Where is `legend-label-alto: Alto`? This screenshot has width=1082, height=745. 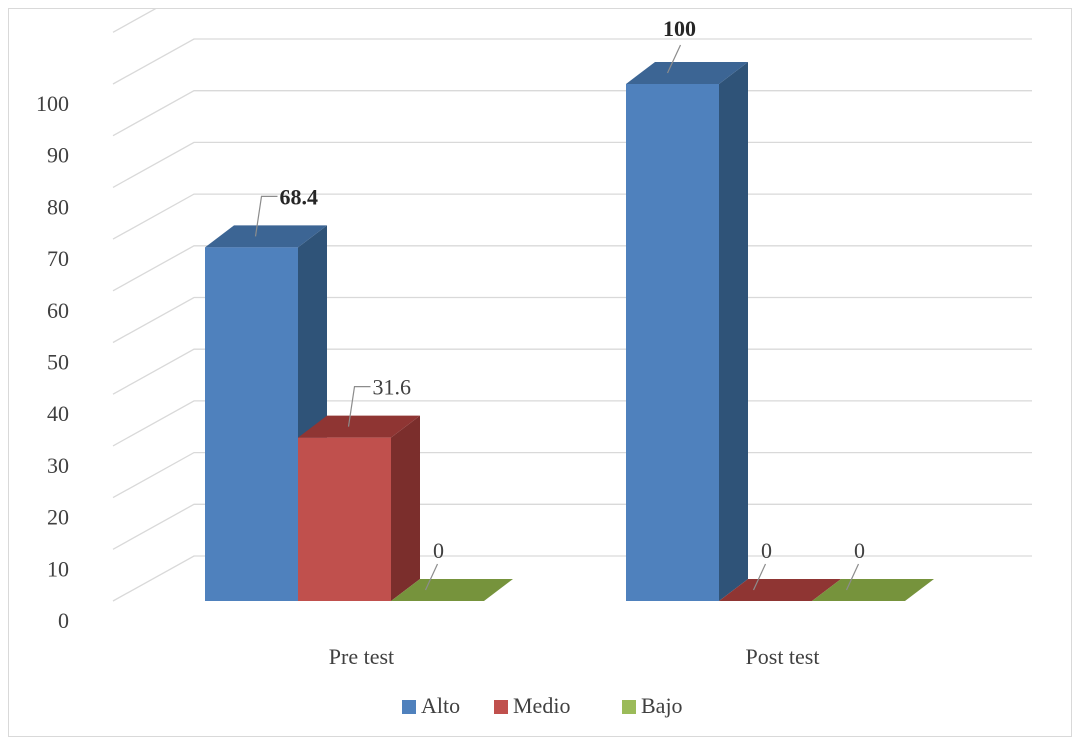
legend-label-alto: Alto is located at coordinates (440, 705).